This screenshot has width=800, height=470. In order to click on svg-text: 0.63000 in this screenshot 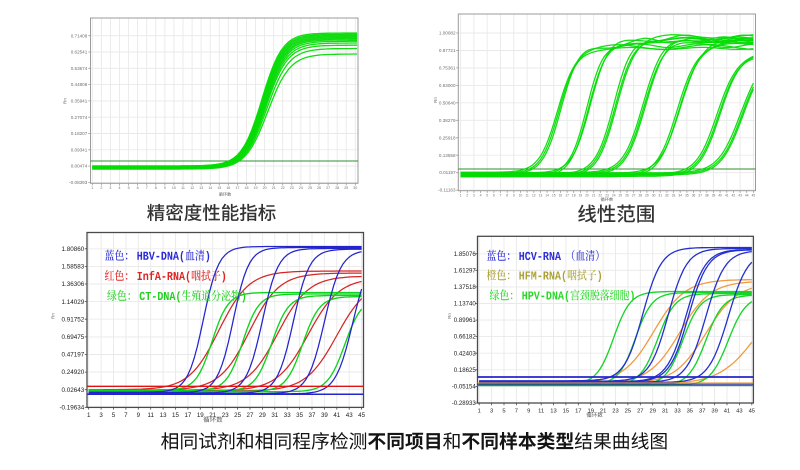, I will do `click(447, 85)`.